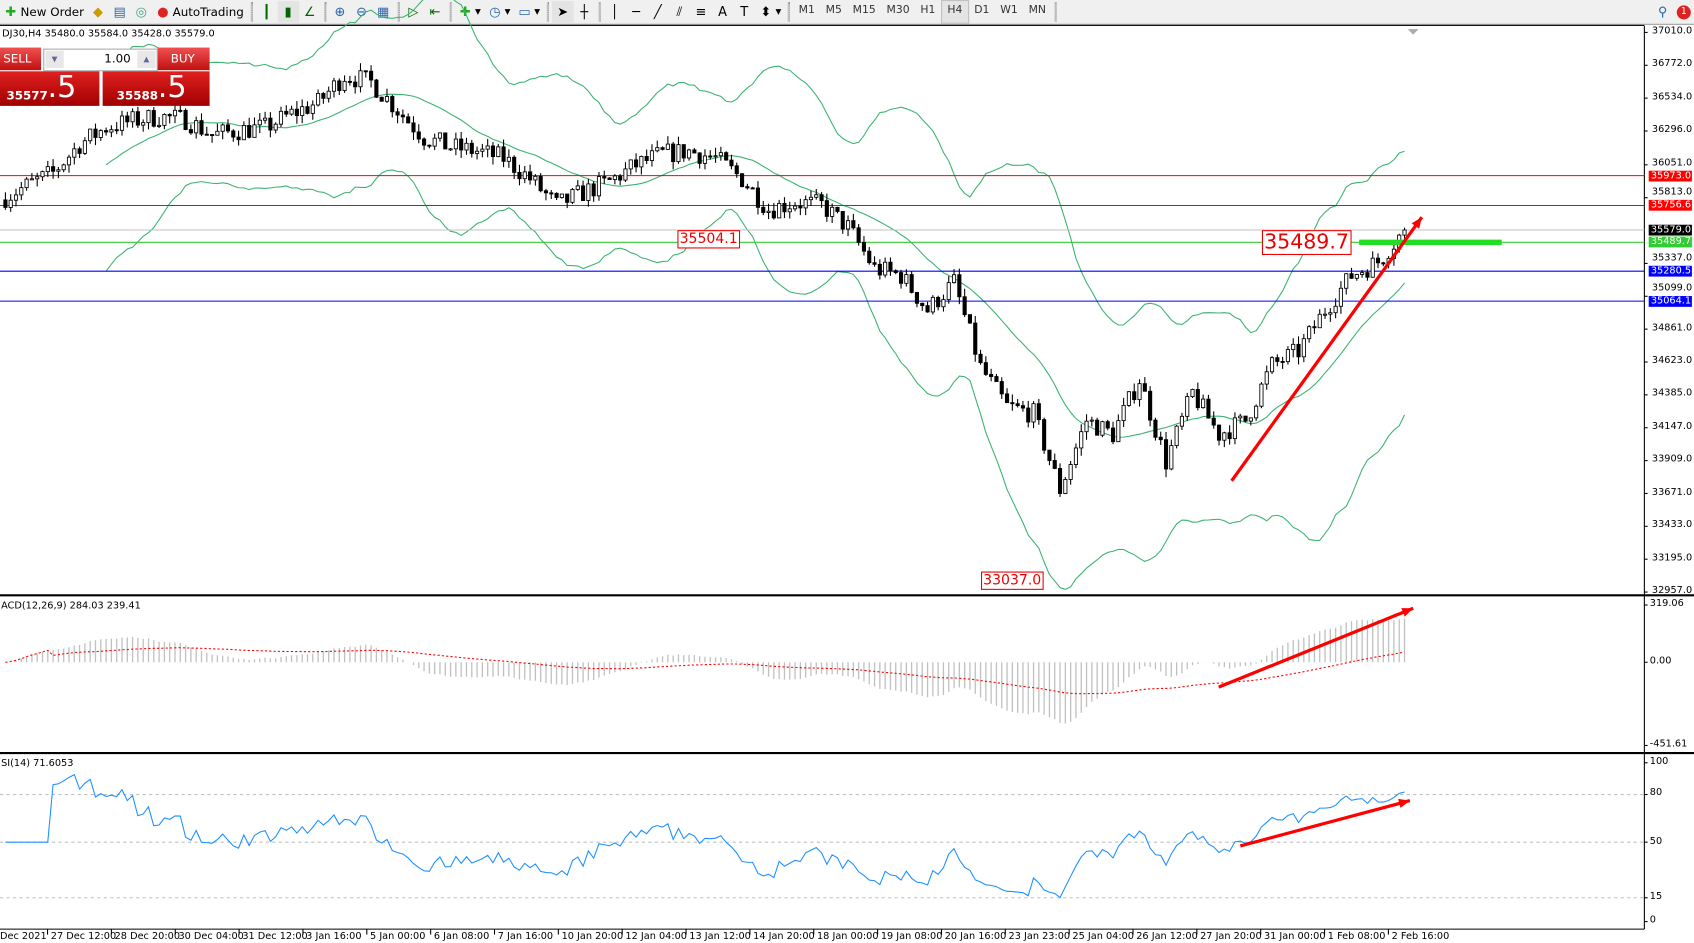 This screenshot has height=943, width=1694. What do you see at coordinates (658, 12) in the screenshot?
I see `trendline-button: ╱` at bounding box center [658, 12].